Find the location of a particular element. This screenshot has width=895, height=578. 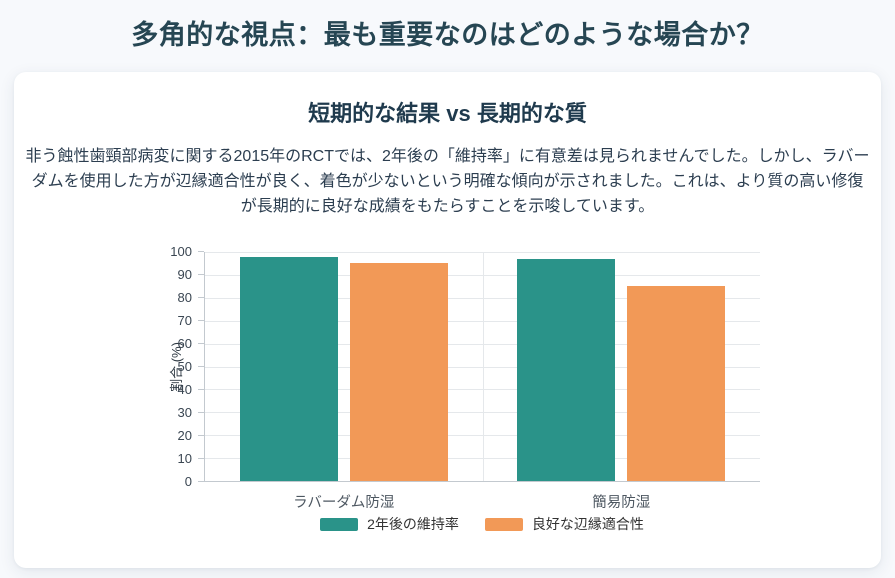

legend-item: 良好な辺縁適合性 is located at coordinates (564, 524).